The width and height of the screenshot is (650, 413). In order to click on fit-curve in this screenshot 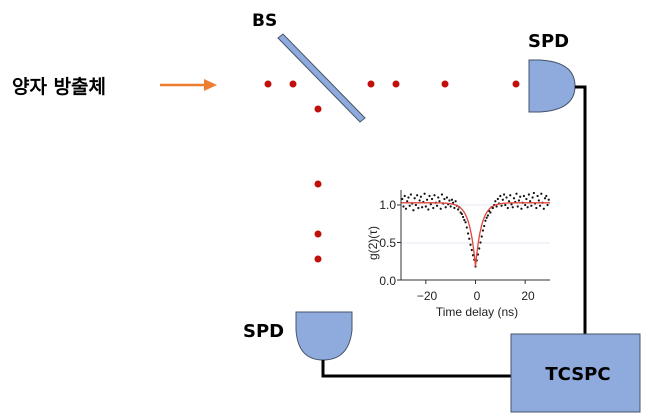, I will do `click(475, 234)`.